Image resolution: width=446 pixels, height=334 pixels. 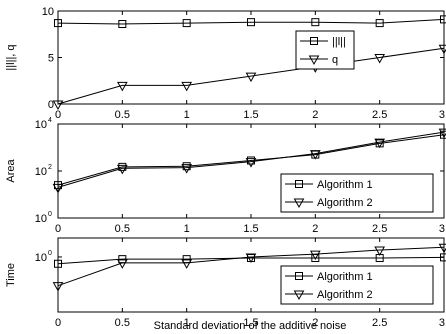 I want to click on y-axis-label: Time, so click(x=11, y=275).